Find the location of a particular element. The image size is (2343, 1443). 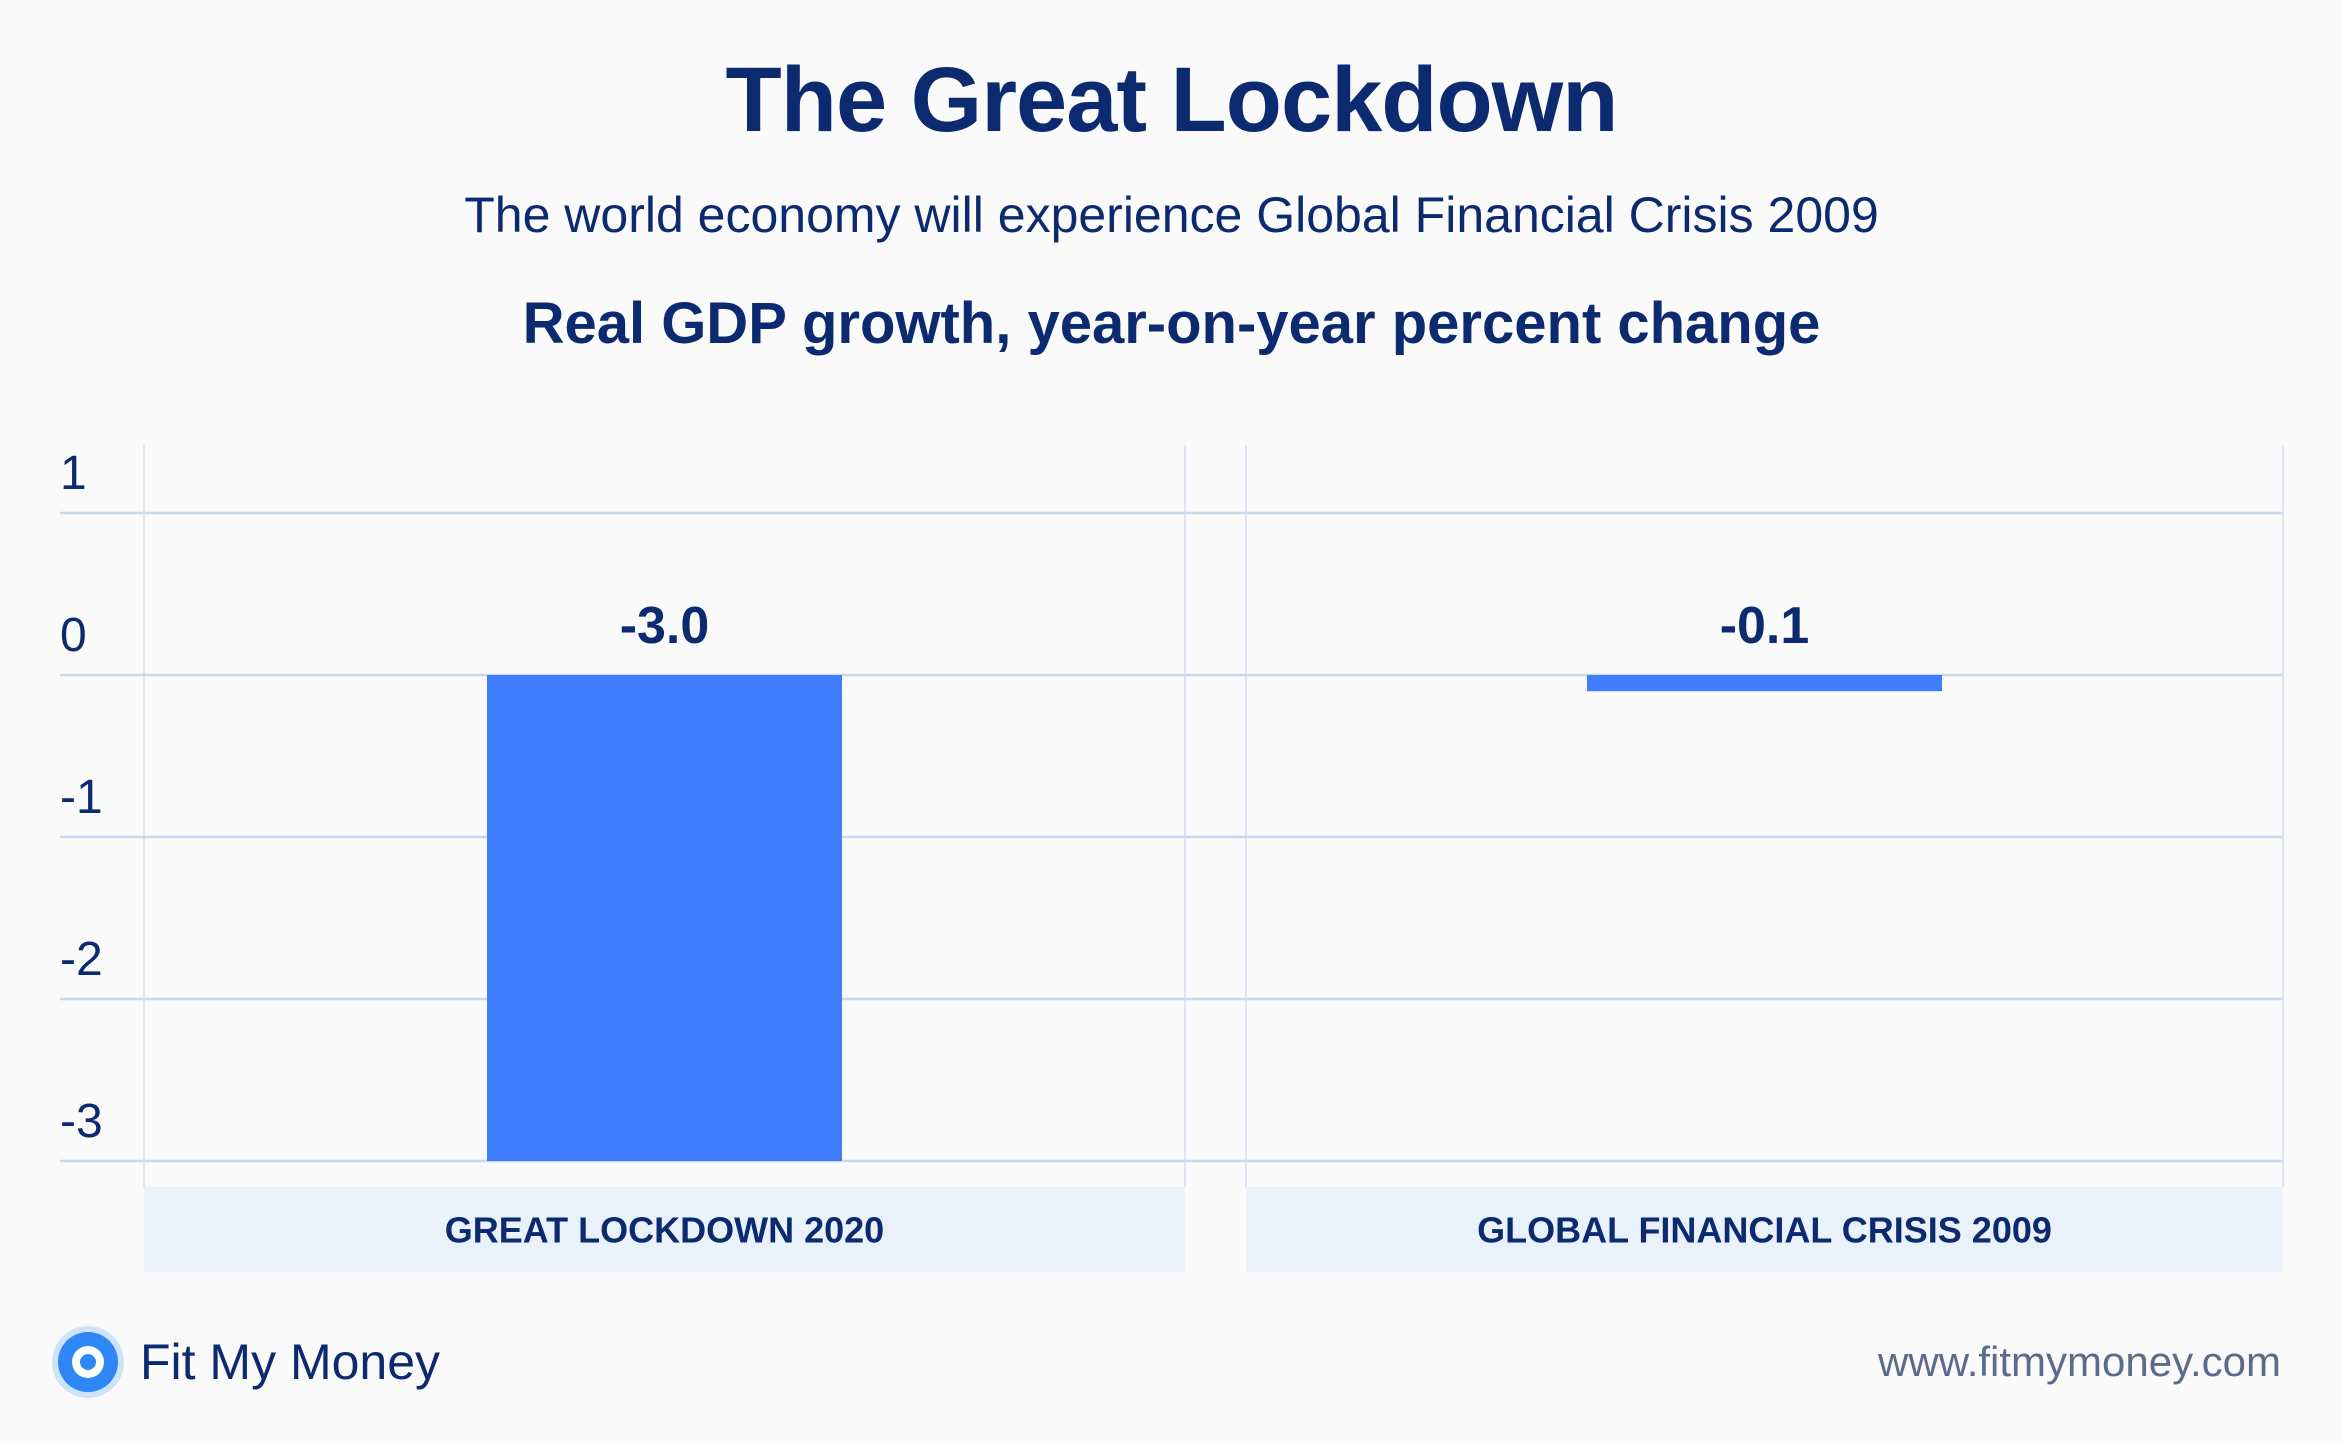

brand-name: Fit My Money is located at coordinates (290, 1362).